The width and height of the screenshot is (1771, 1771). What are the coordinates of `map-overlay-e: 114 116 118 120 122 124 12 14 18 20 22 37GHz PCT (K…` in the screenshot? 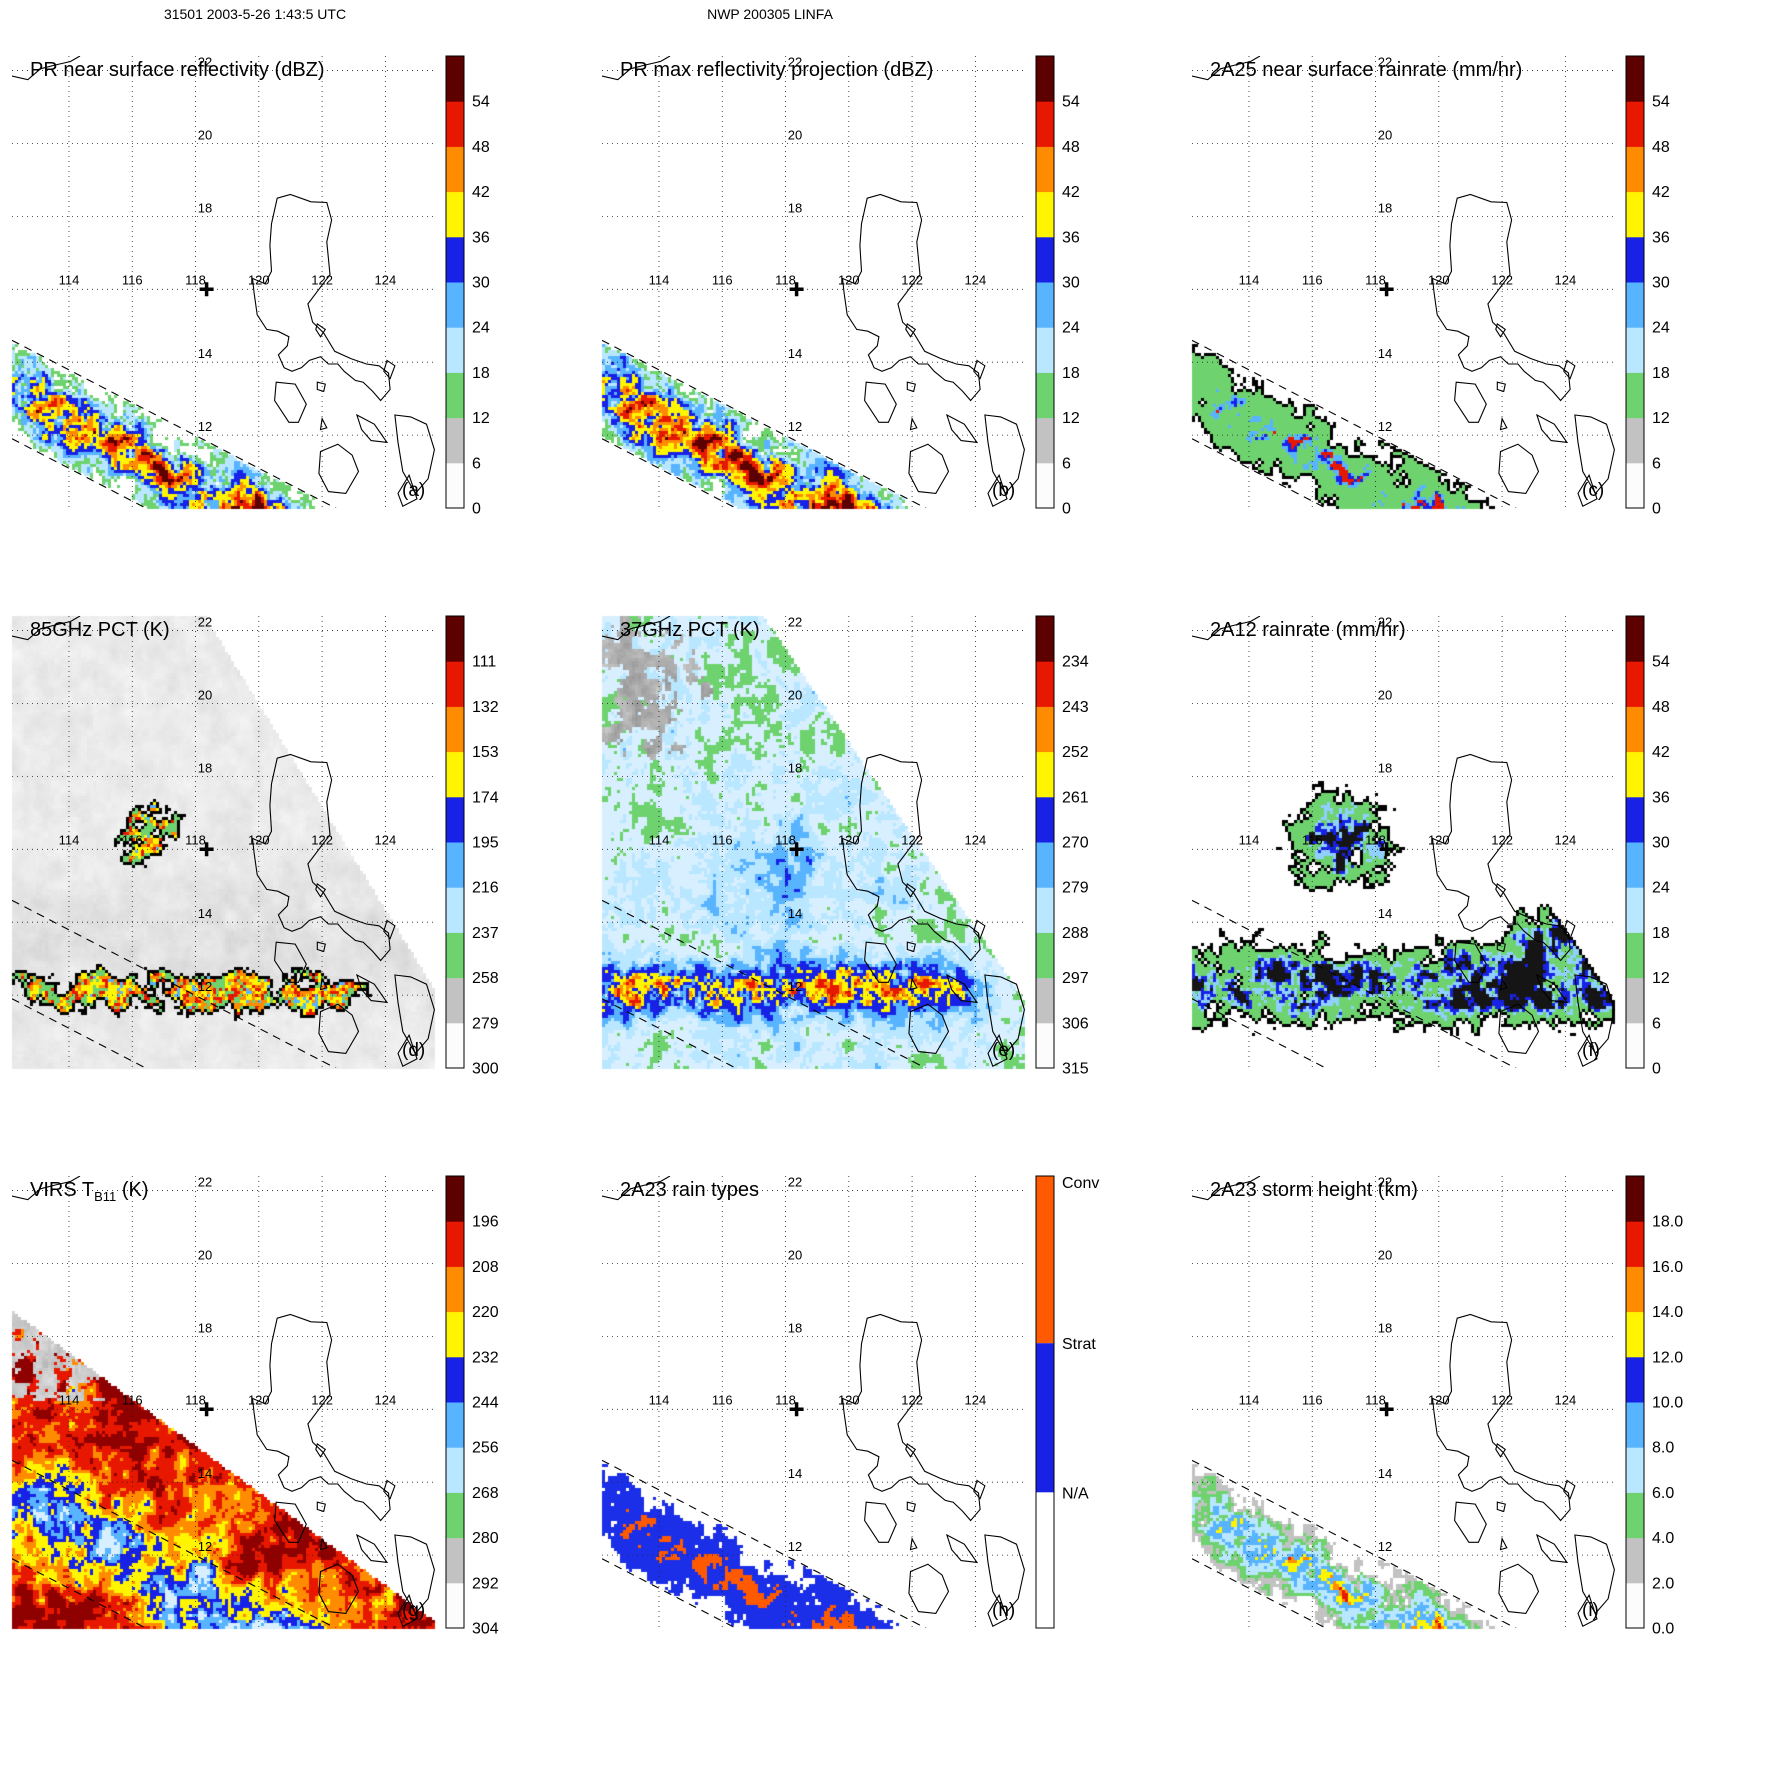 It's located at (845, 846).